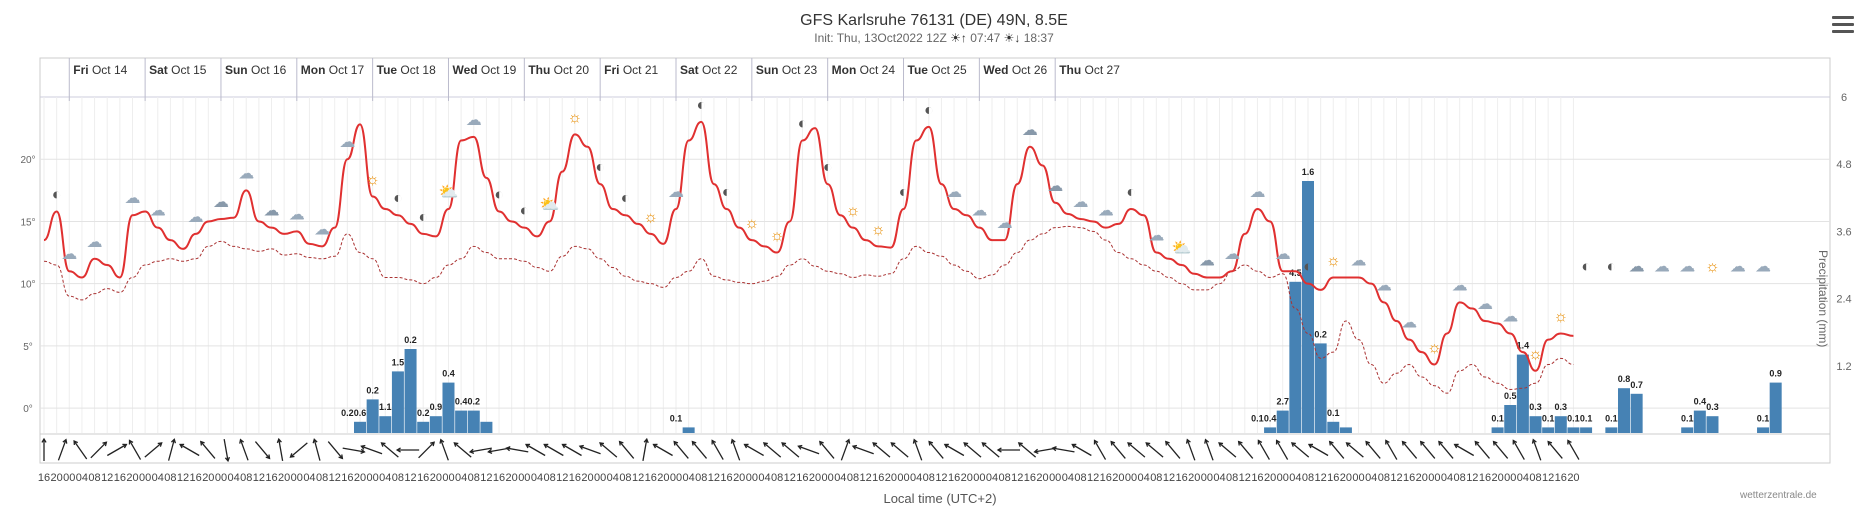 This screenshot has height=517, width=1868. Describe the element at coordinates (937, 70) in the screenshot. I see `day-label: Tue Oct 25` at that location.